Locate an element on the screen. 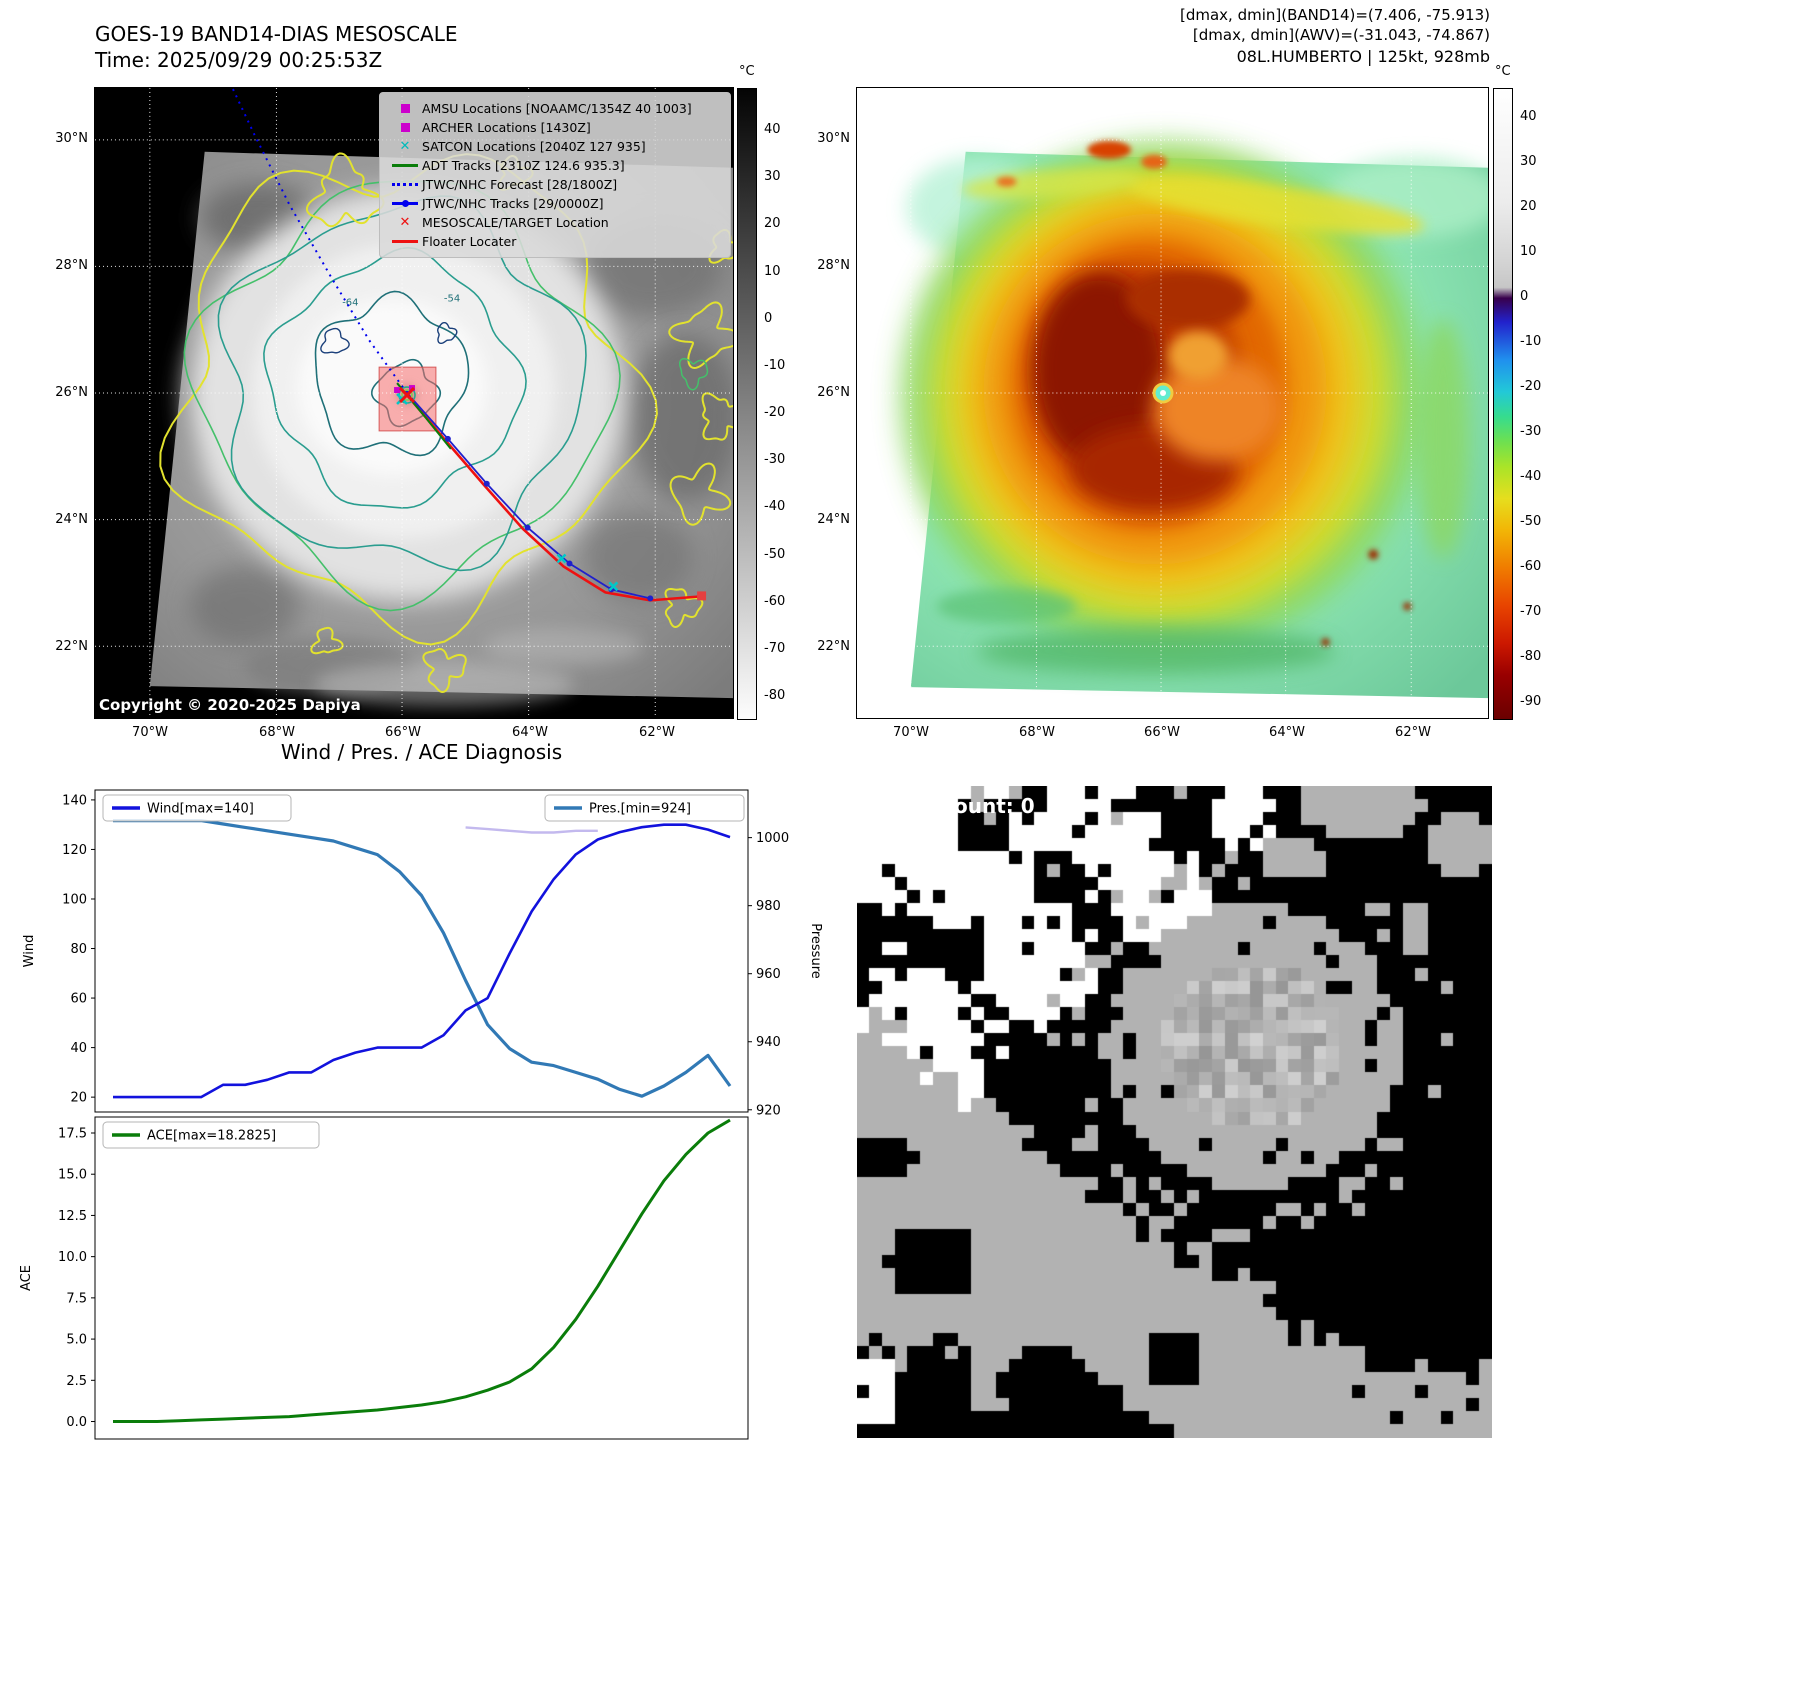 The height and width of the screenshot is (1690, 1801). tick-label: 140 is located at coordinates (74, 800).